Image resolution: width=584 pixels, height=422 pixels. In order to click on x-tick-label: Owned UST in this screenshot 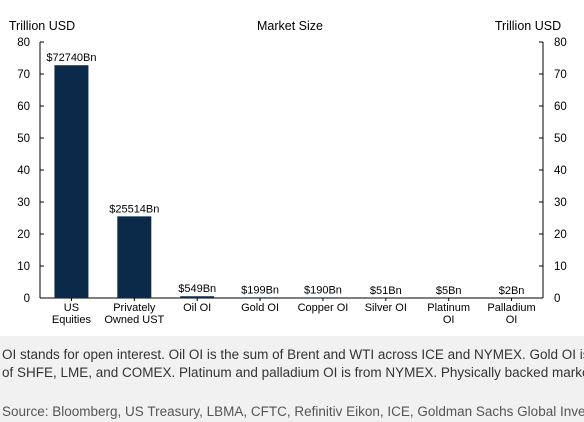, I will do `click(134, 320)`.